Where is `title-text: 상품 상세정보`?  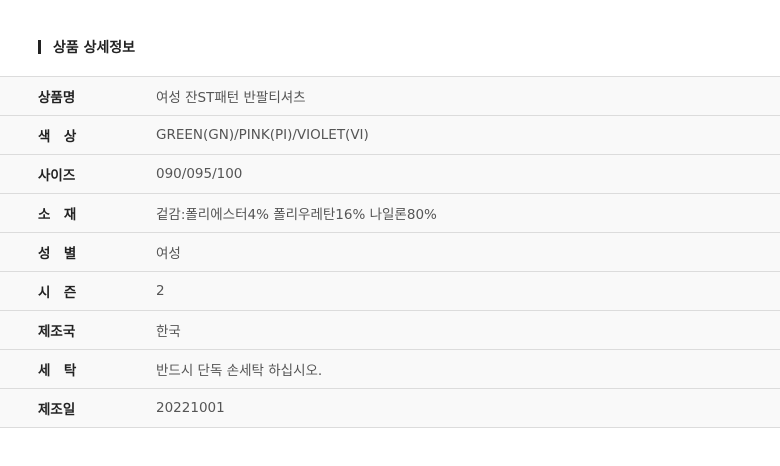 title-text: 상품 상세정보 is located at coordinates (94, 48).